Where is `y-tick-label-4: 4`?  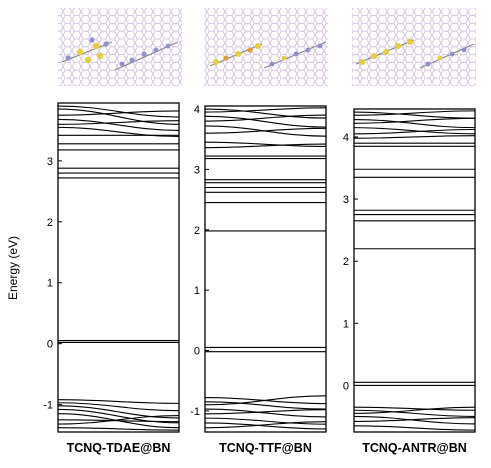
y-tick-label-4: 4 is located at coordinates (346, 138).